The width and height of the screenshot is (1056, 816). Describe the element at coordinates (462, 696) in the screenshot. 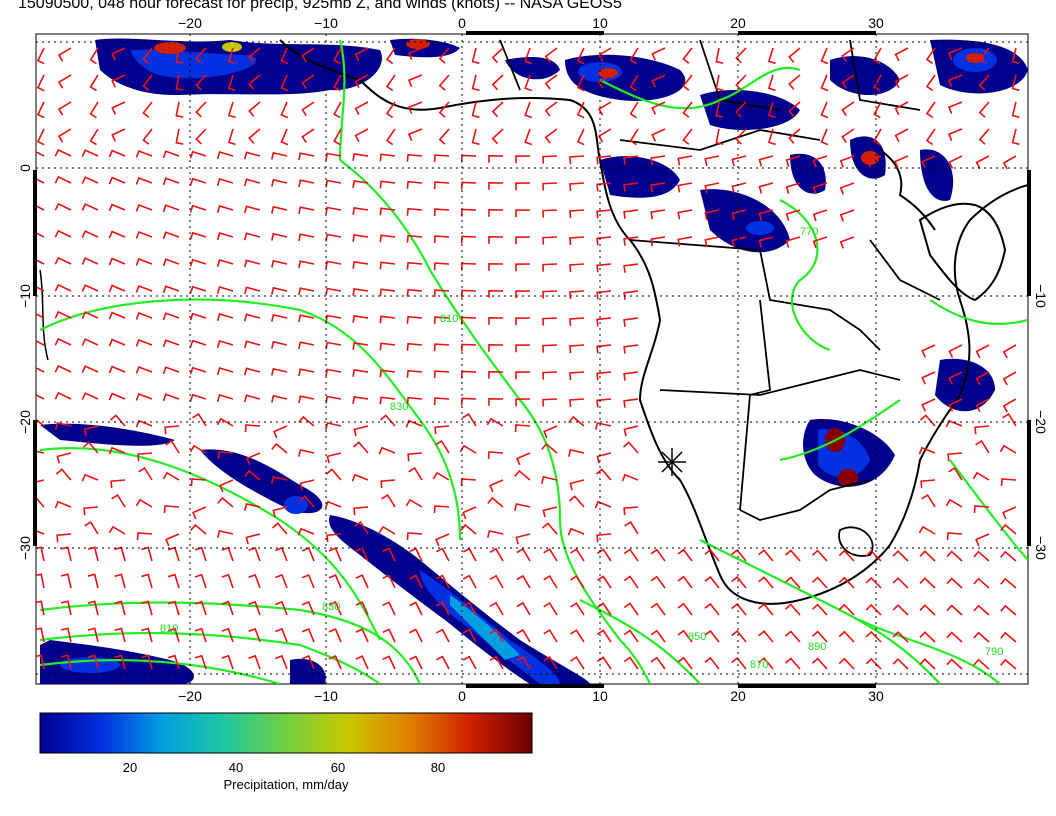

I see `lon-label: 0` at that location.